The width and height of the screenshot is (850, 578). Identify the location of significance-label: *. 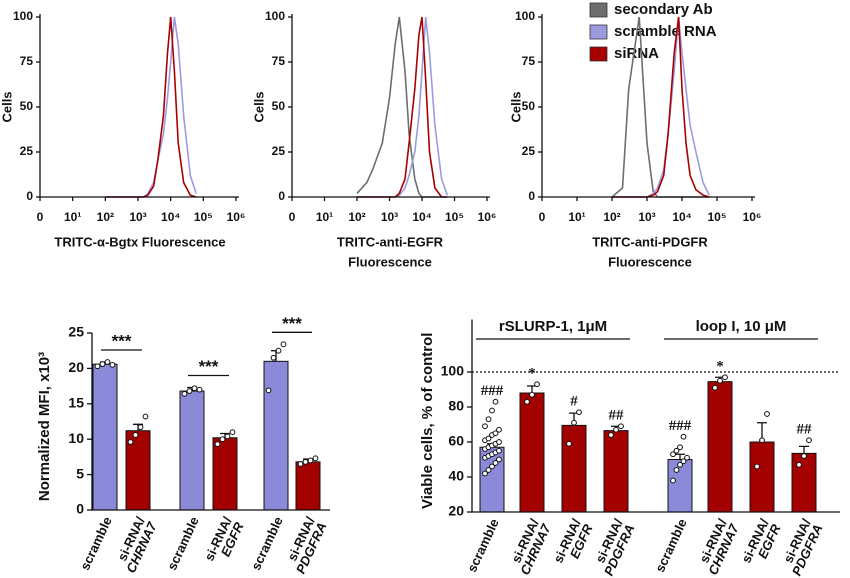
(532, 374).